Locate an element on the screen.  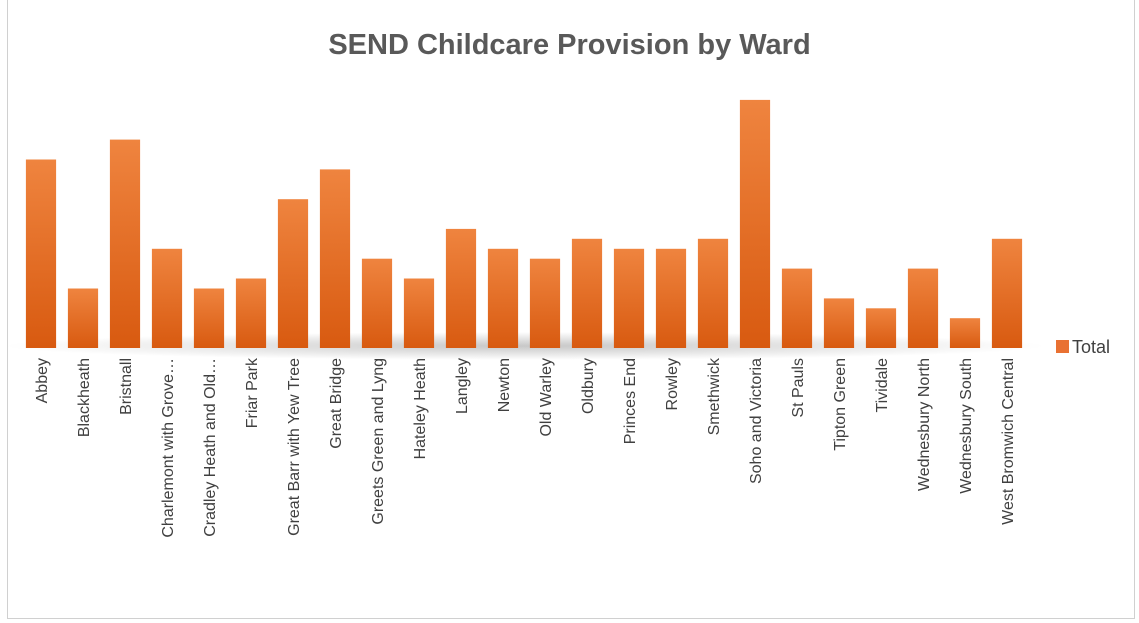
category-label: St Pauls is located at coordinates (798, 388).